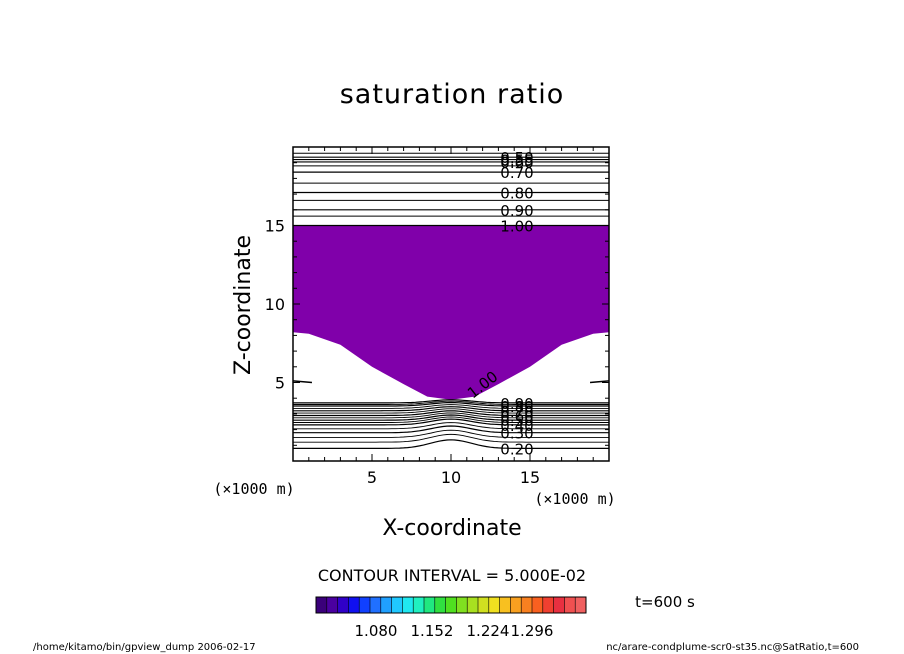 Image resolution: width=904 pixels, height=654 pixels. I want to click on y-tick-label: 10, so click(275, 304).